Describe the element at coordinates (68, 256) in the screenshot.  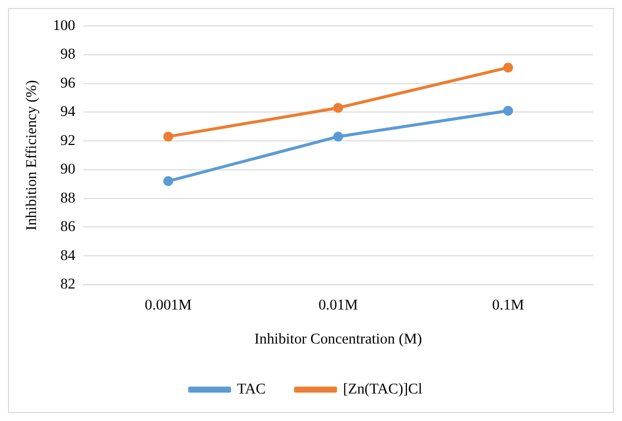
I see `y-tick-label: 84` at that location.